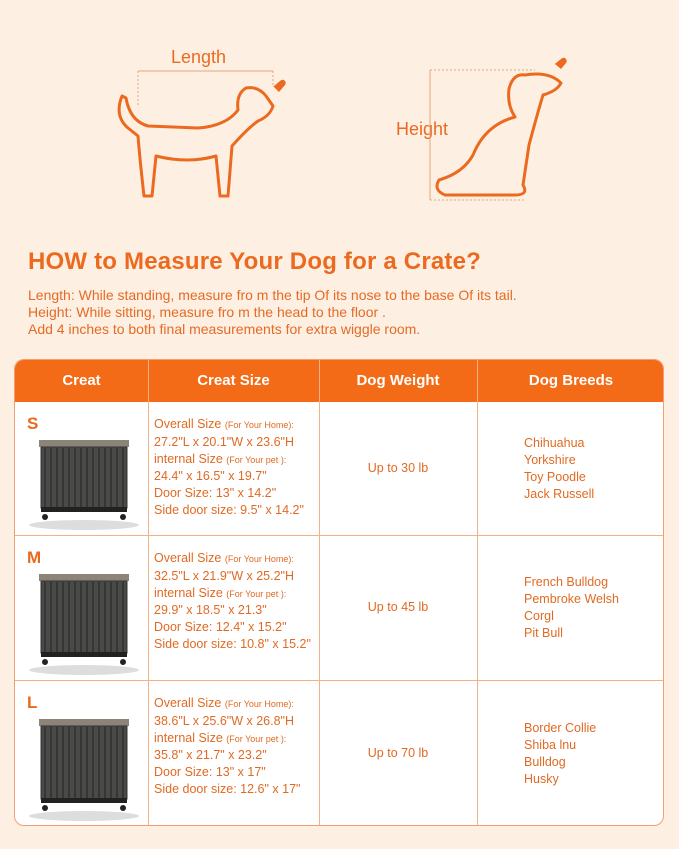 This screenshot has width=679, height=849. Describe the element at coordinates (422, 129) in the screenshot. I see `height-label: Height` at that location.